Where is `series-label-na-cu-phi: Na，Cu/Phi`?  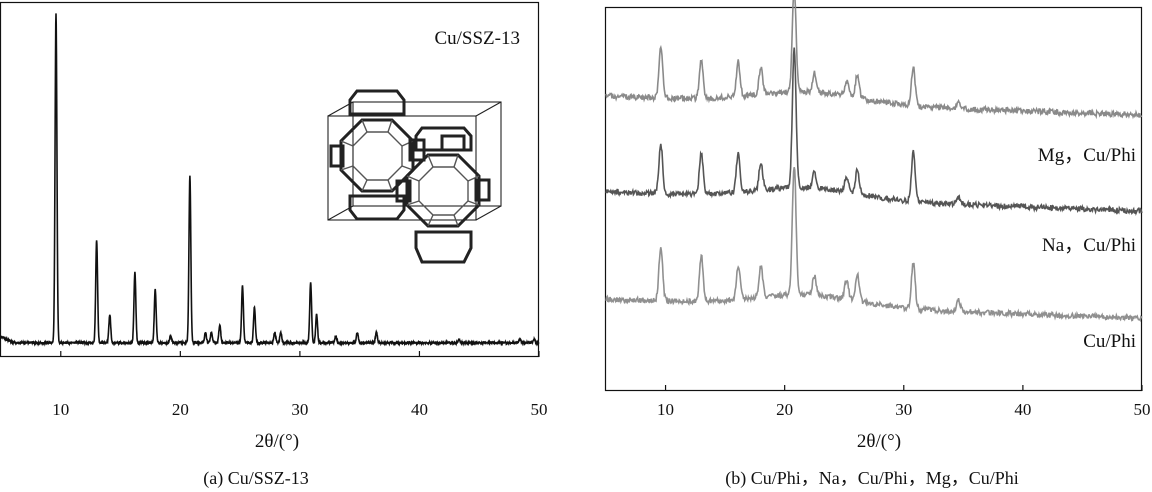
series-label-na-cu-phi: Na，Cu/Phi is located at coordinates (1089, 245).